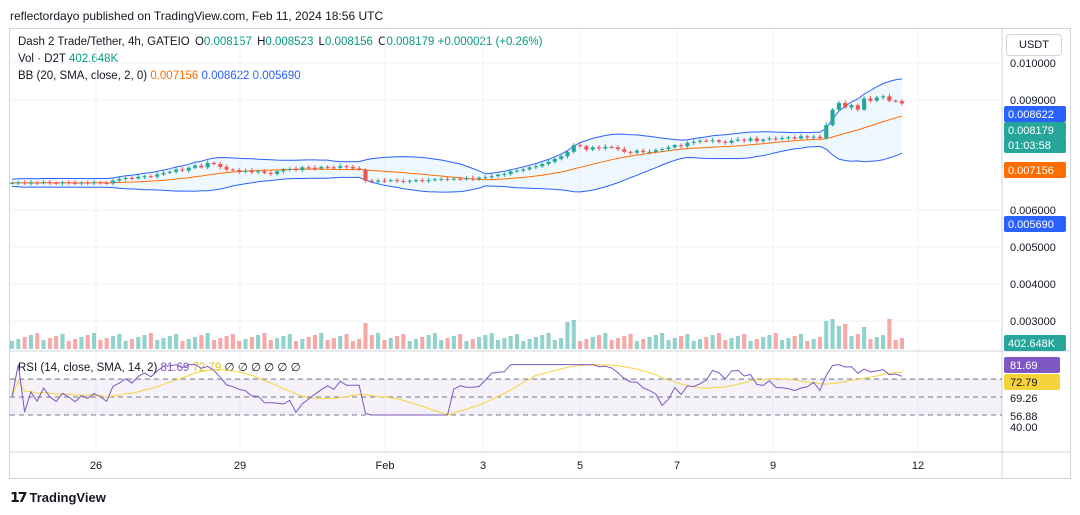 The height and width of the screenshot is (515, 1080). What do you see at coordinates (42, 59) in the screenshot?
I see `volume-label: Vol · D2T` at bounding box center [42, 59].